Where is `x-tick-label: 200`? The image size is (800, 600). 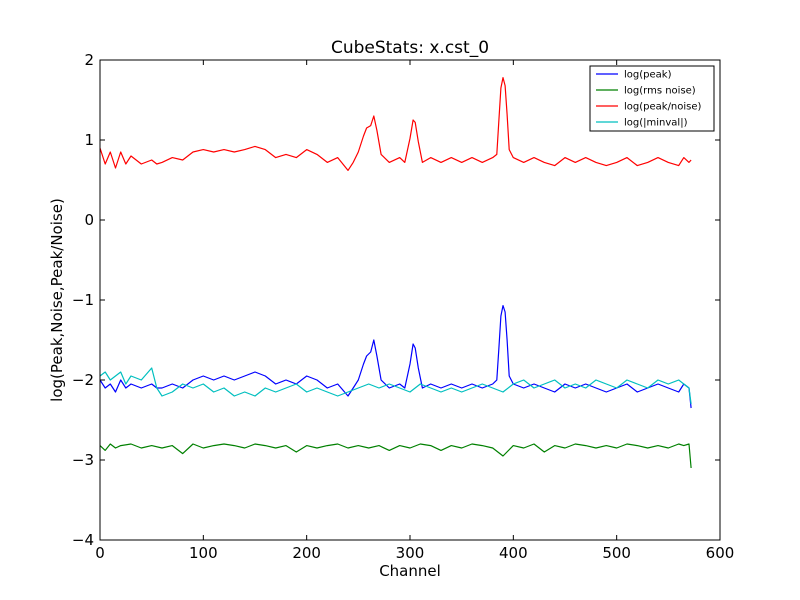
x-tick-label: 200 is located at coordinates (306, 553).